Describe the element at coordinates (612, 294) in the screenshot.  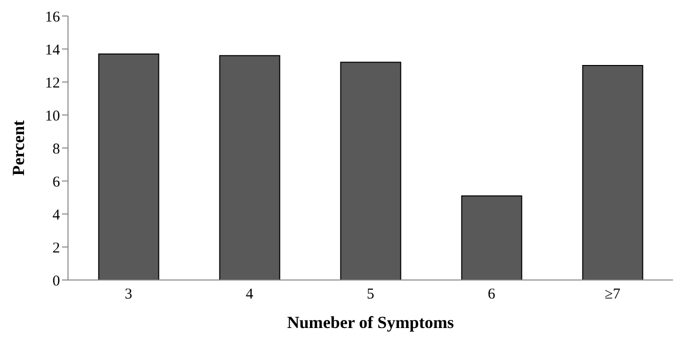
I see `x-tick-label: ≥7` at that location.